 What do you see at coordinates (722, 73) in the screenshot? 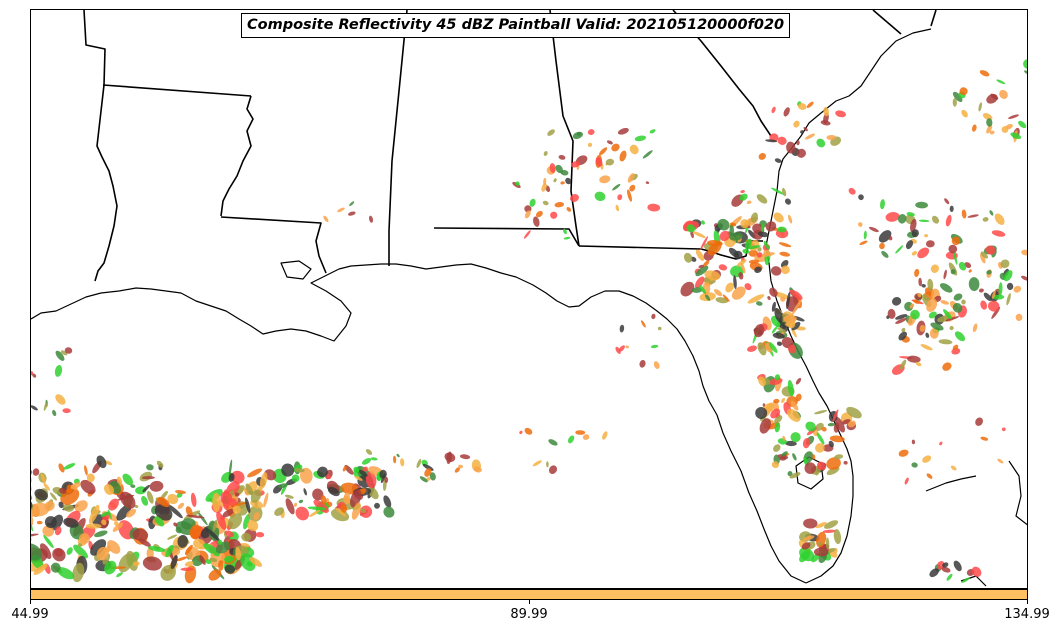
I see `georgia-south-carolina-border` at bounding box center [722, 73].